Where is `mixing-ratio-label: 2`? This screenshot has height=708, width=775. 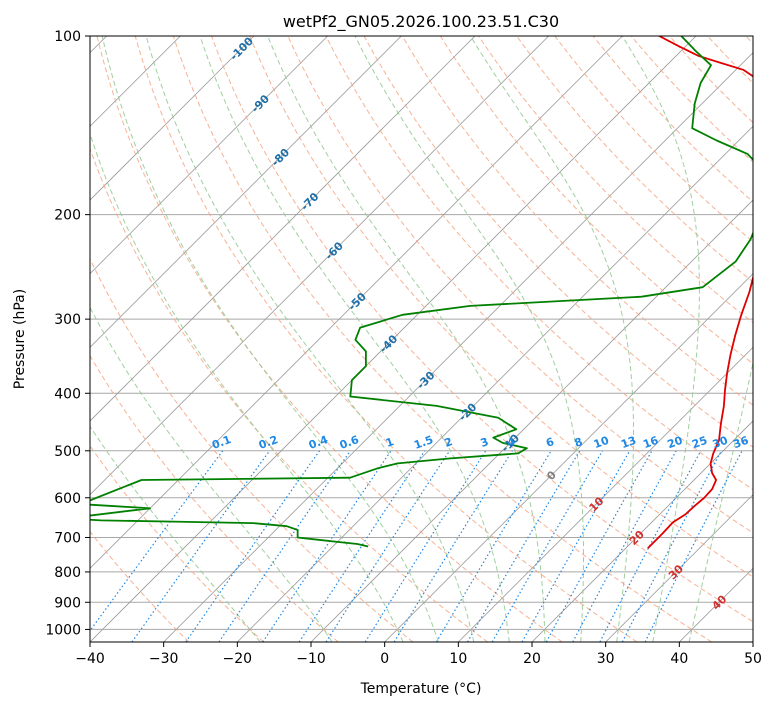 mixing-ratio-label: 2 is located at coordinates (449, 442).